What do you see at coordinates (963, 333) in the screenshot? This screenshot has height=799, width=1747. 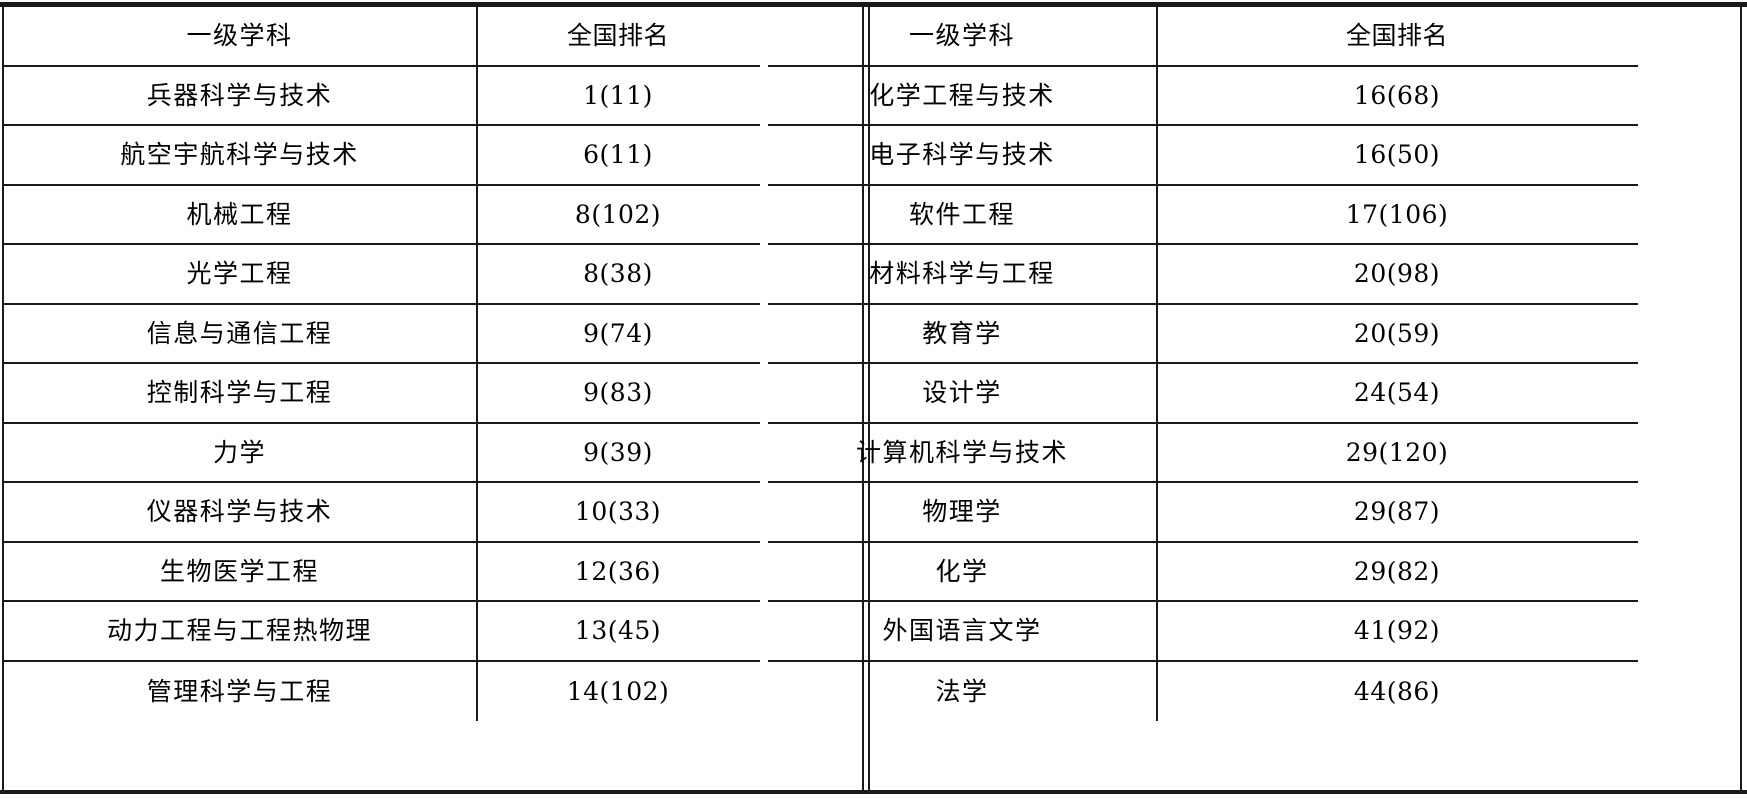 I see `cell-subject: 教育学` at bounding box center [963, 333].